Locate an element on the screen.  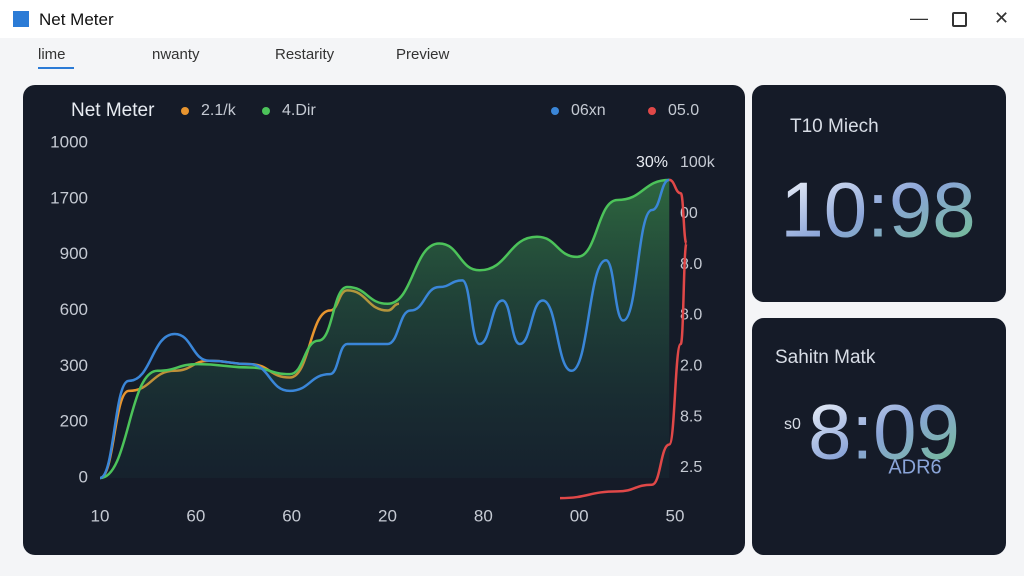
app-icon is located at coordinates (21, 19).